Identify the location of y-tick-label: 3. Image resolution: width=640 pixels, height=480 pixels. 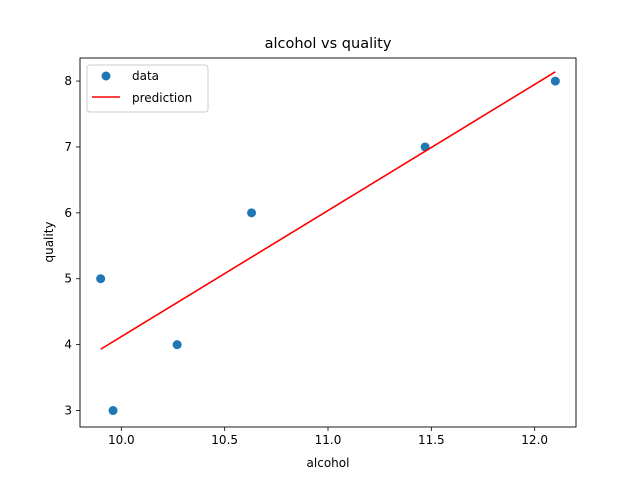
(68, 411).